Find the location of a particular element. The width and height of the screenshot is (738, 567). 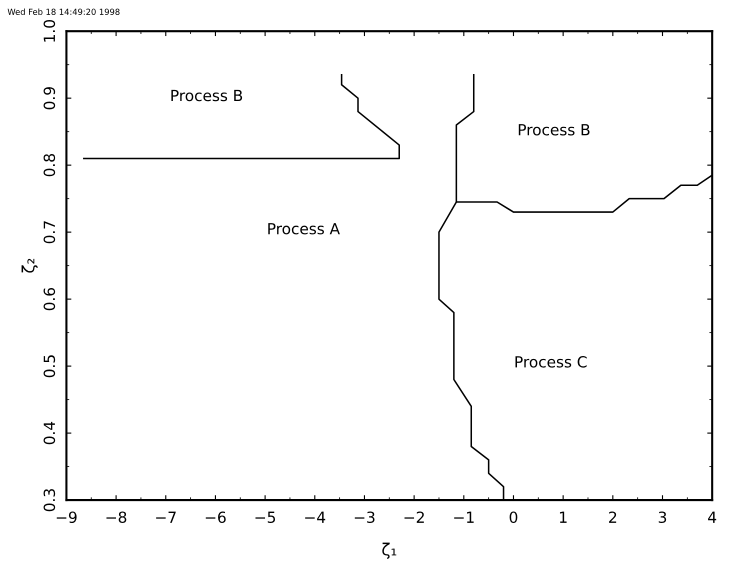

x-tick-label: −2 is located at coordinates (414, 517).